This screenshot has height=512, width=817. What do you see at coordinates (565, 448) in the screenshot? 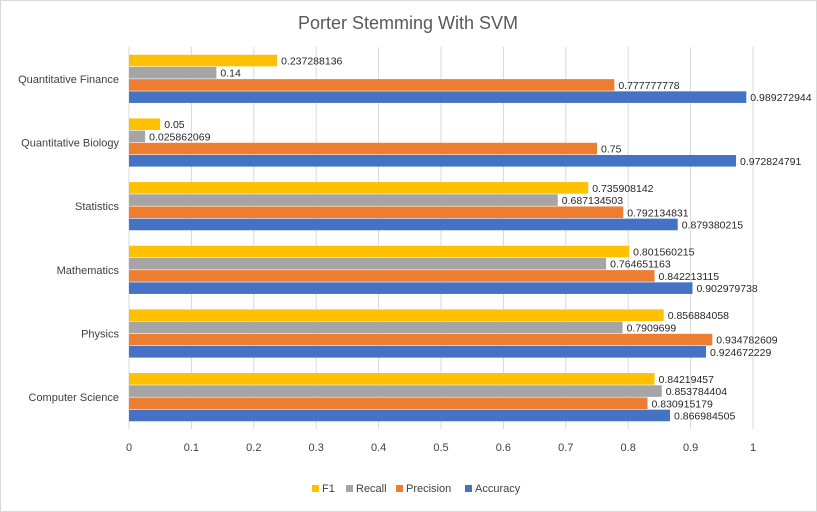
I see `x-tick-label: 0.7` at bounding box center [565, 448].